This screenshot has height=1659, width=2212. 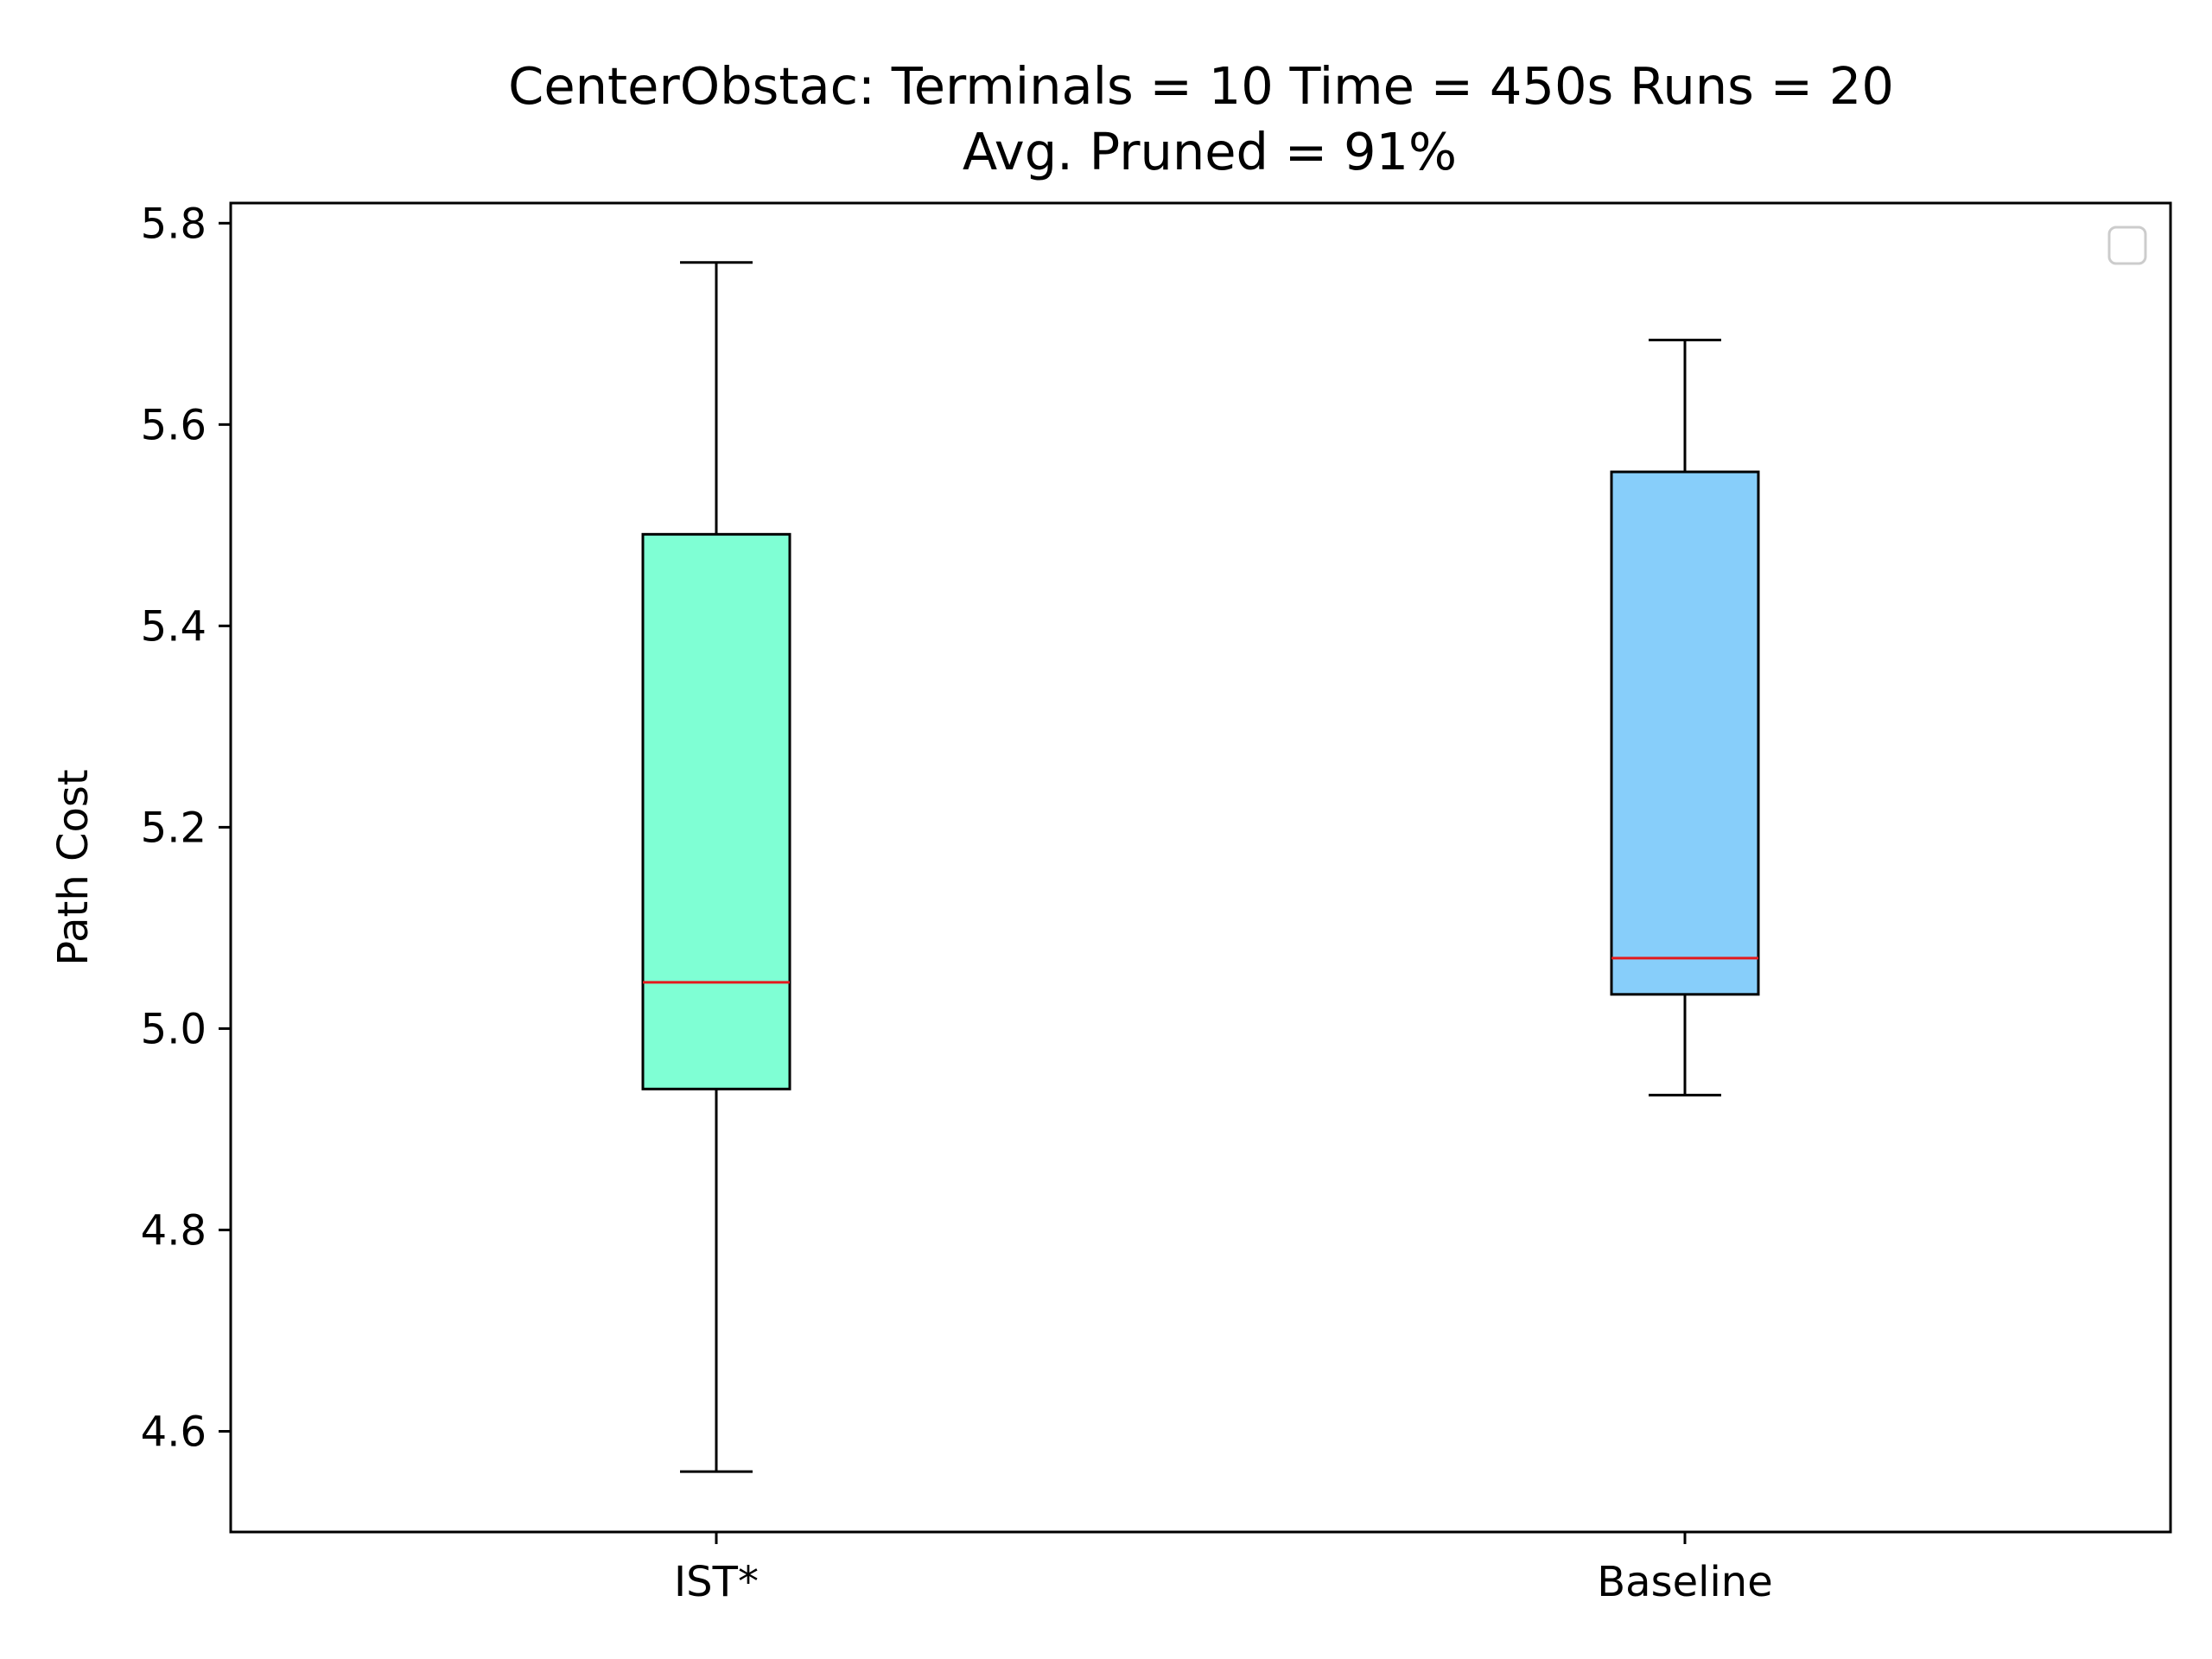 I want to click on chart-title-line-2: Avg. Pruned = 91%, so click(x=1210, y=151).